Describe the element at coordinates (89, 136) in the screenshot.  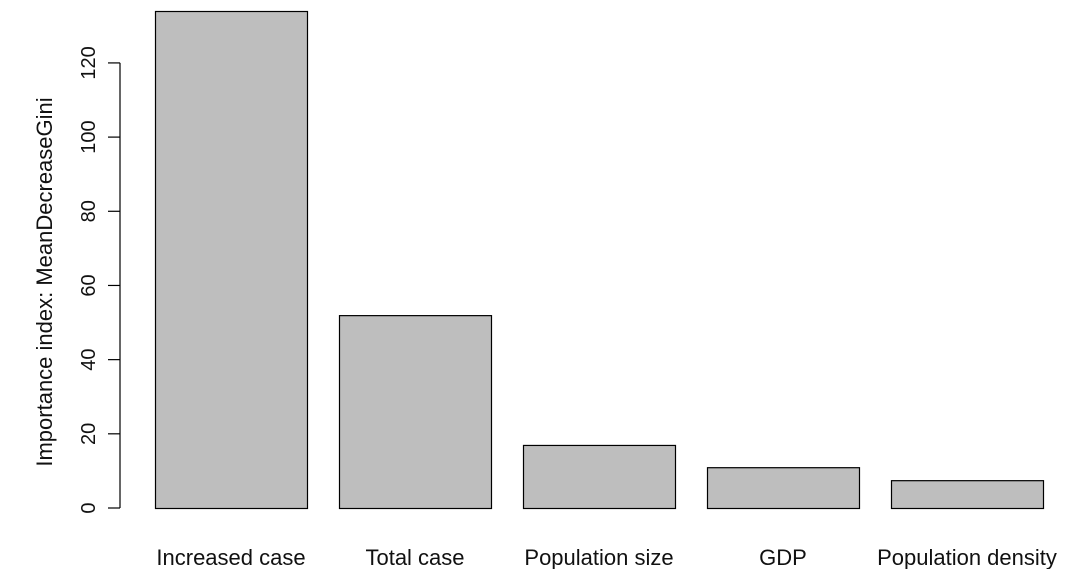
I see `y-tick-label: 100` at that location.